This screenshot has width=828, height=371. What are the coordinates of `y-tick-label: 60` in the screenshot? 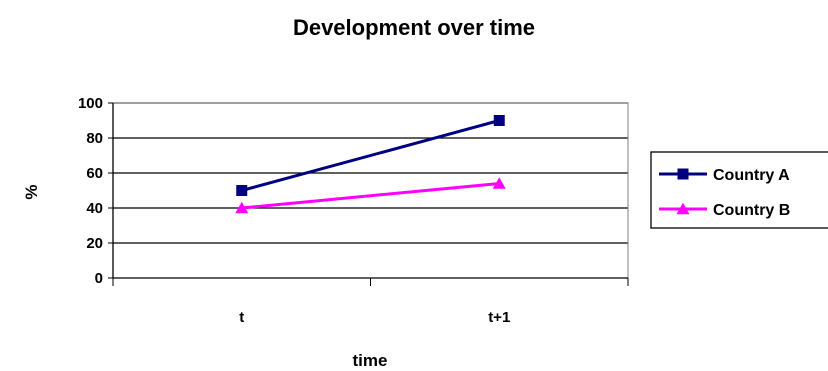 It's located at (94, 173).